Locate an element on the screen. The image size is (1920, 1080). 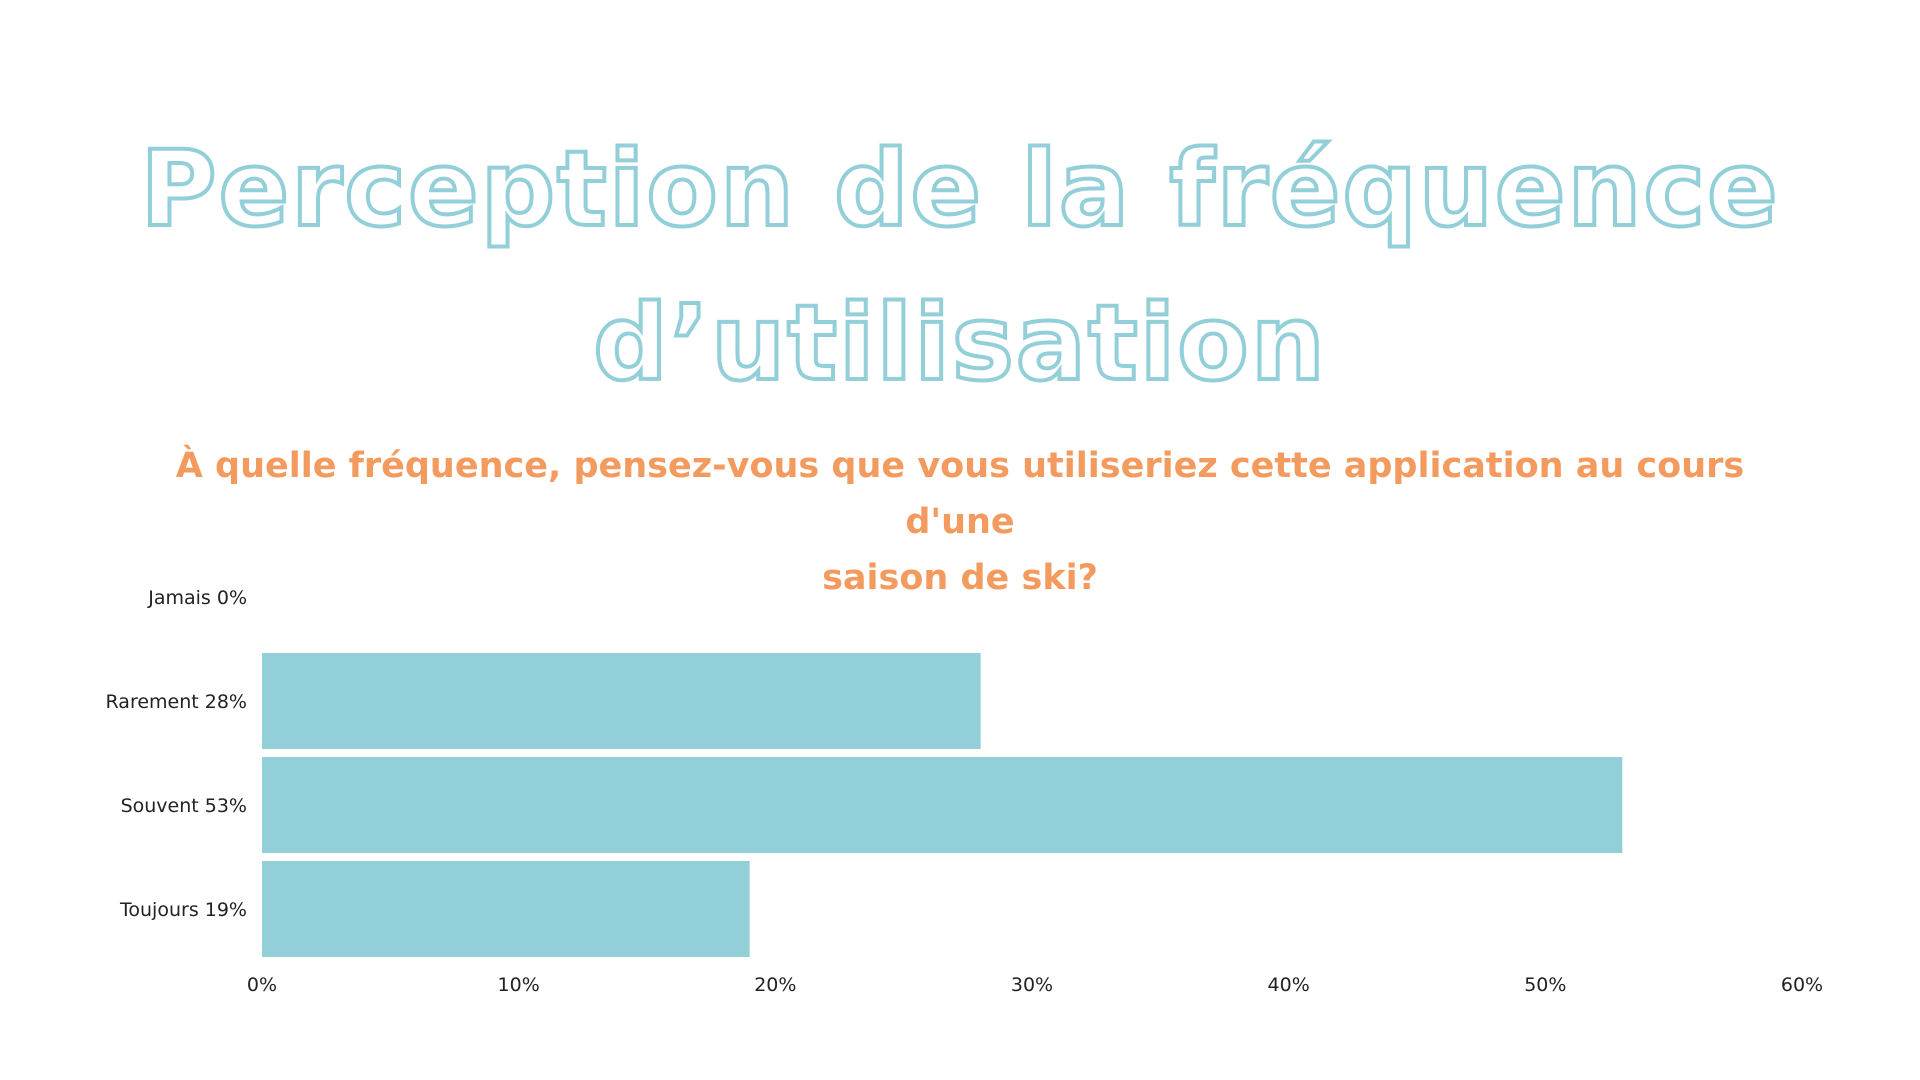
x-tick-label-0: 0% is located at coordinates (262, 985).